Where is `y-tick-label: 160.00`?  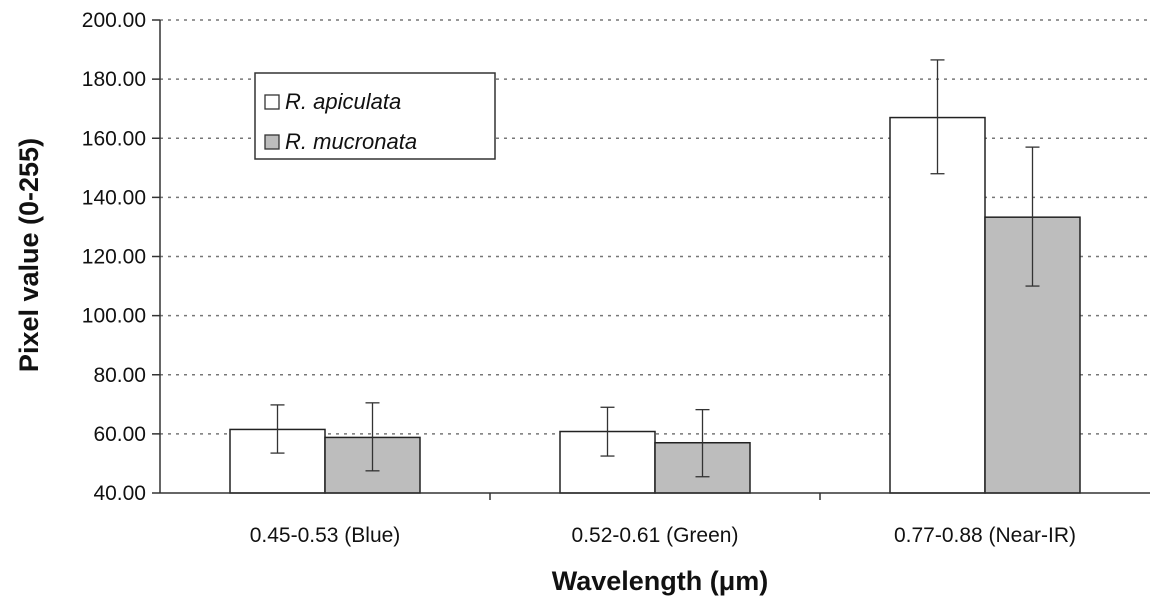
y-tick-label: 160.00 is located at coordinates (114, 138).